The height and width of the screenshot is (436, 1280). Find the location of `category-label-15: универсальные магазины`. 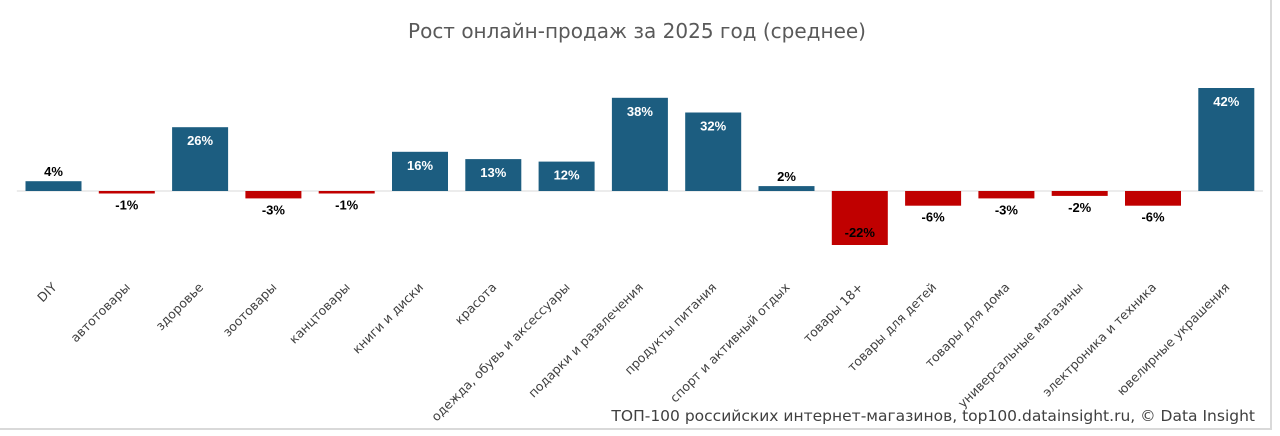

category-label-15: универсальные магазины is located at coordinates (1020, 345).